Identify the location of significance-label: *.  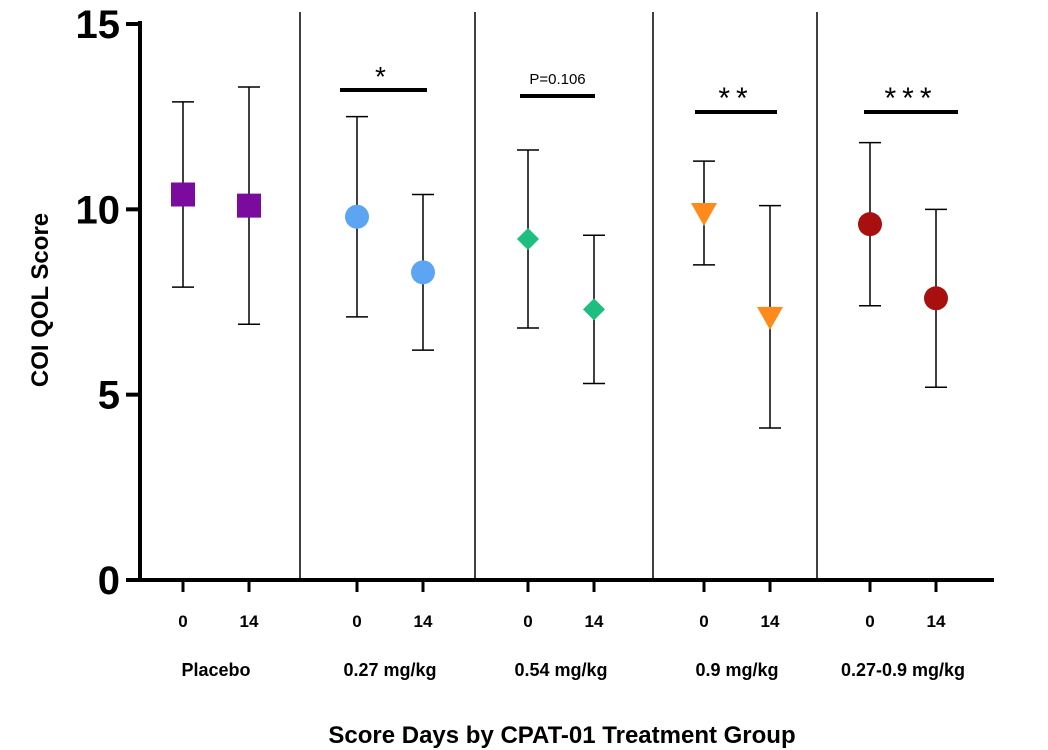
(383, 76).